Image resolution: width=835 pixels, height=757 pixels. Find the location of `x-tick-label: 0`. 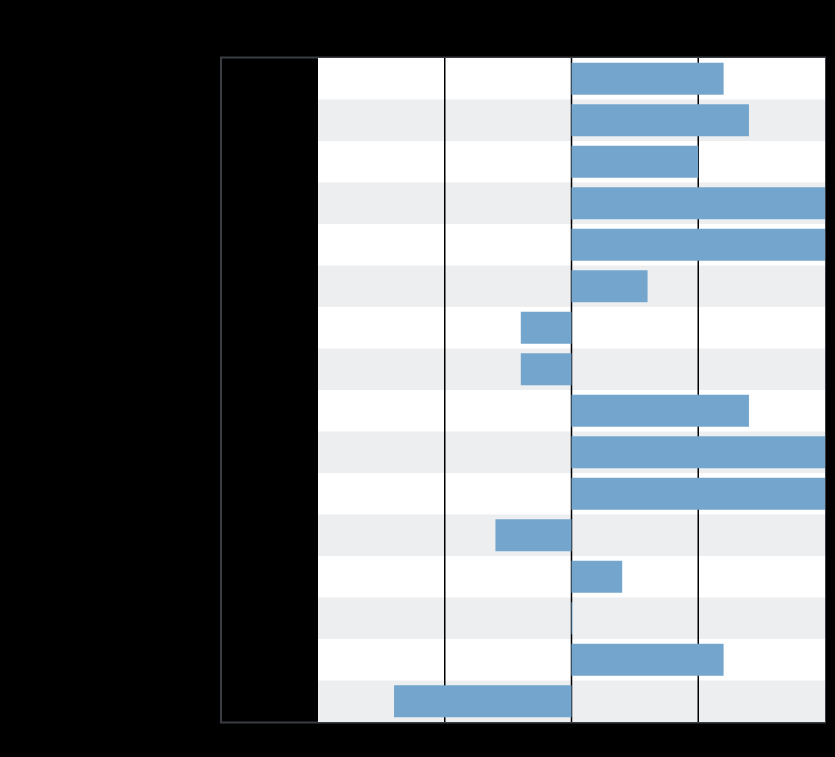

x-tick-label: 0 is located at coordinates (571, 739).